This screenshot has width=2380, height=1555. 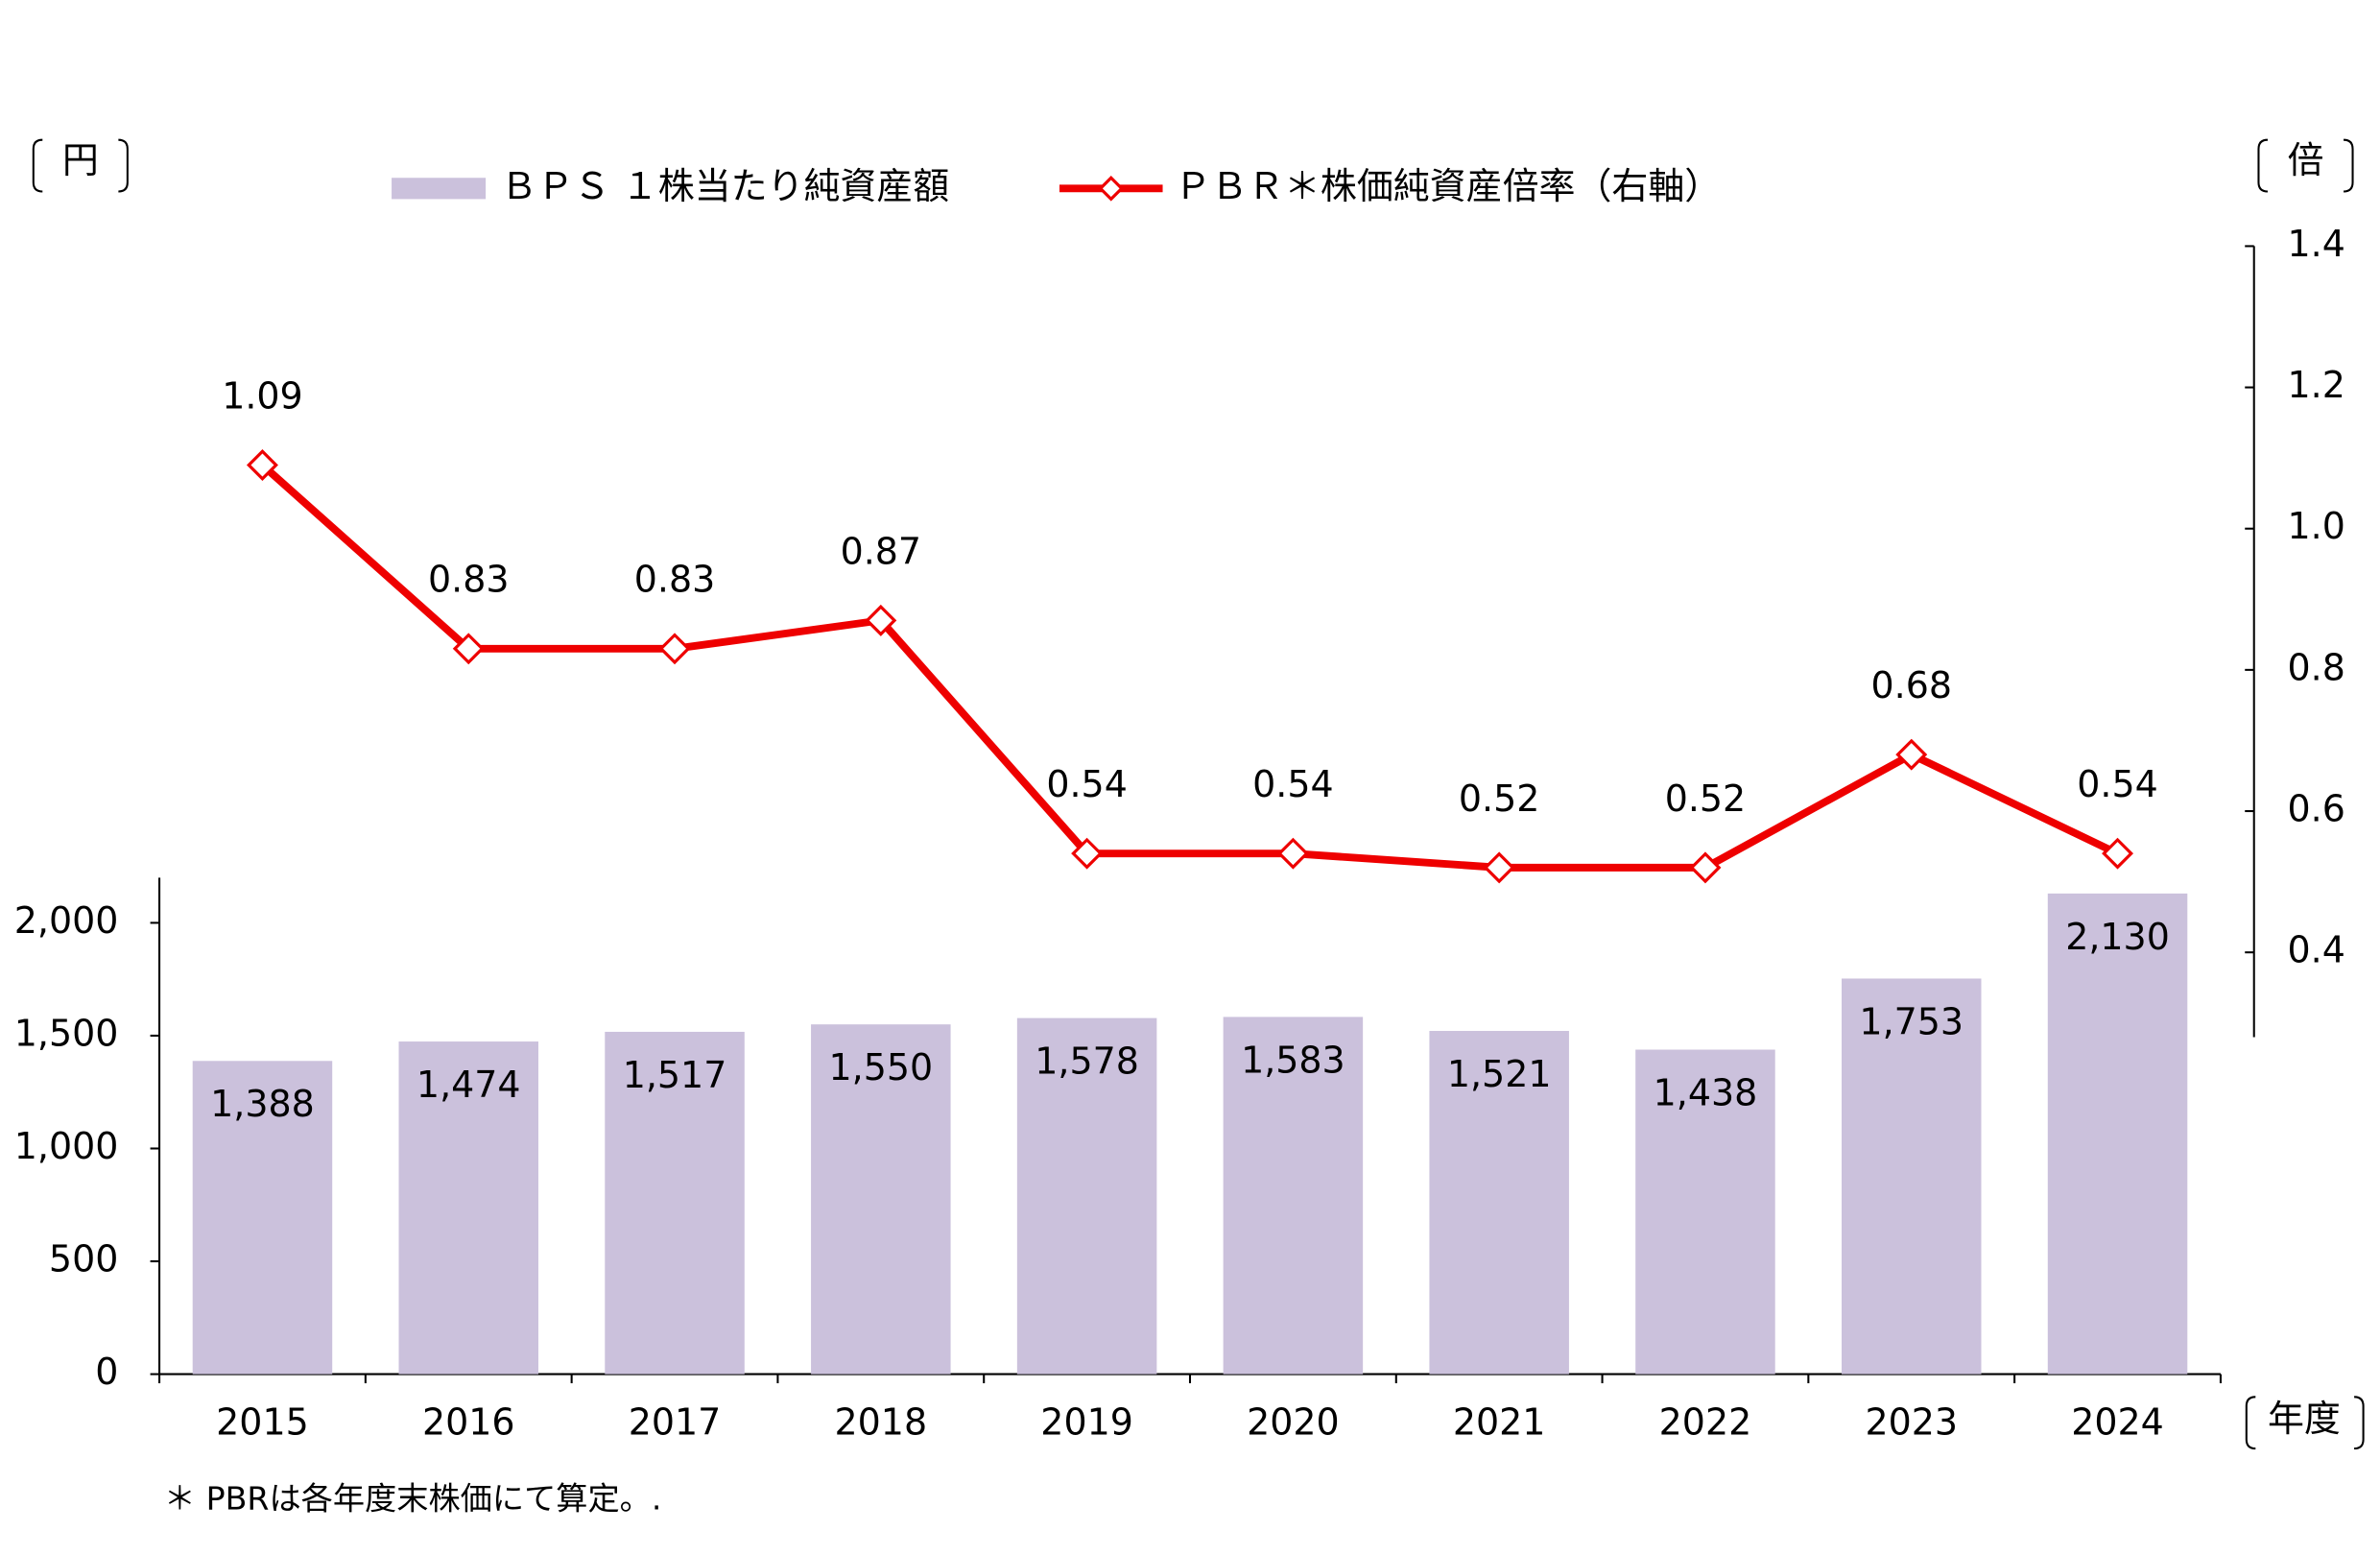 What do you see at coordinates (2316, 950) in the screenshot?
I see `y2-tick-label: 0.4` at bounding box center [2316, 950].